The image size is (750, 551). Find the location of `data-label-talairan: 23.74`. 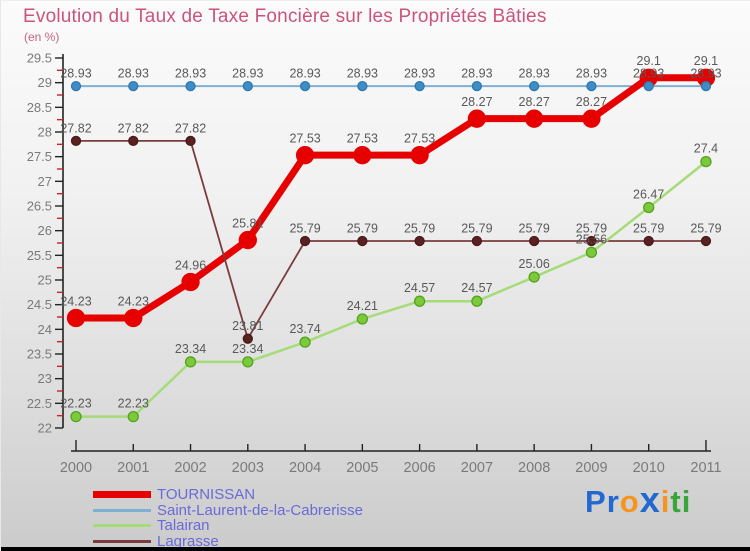

data-label-talairan: 23.74 is located at coordinates (304, 329).